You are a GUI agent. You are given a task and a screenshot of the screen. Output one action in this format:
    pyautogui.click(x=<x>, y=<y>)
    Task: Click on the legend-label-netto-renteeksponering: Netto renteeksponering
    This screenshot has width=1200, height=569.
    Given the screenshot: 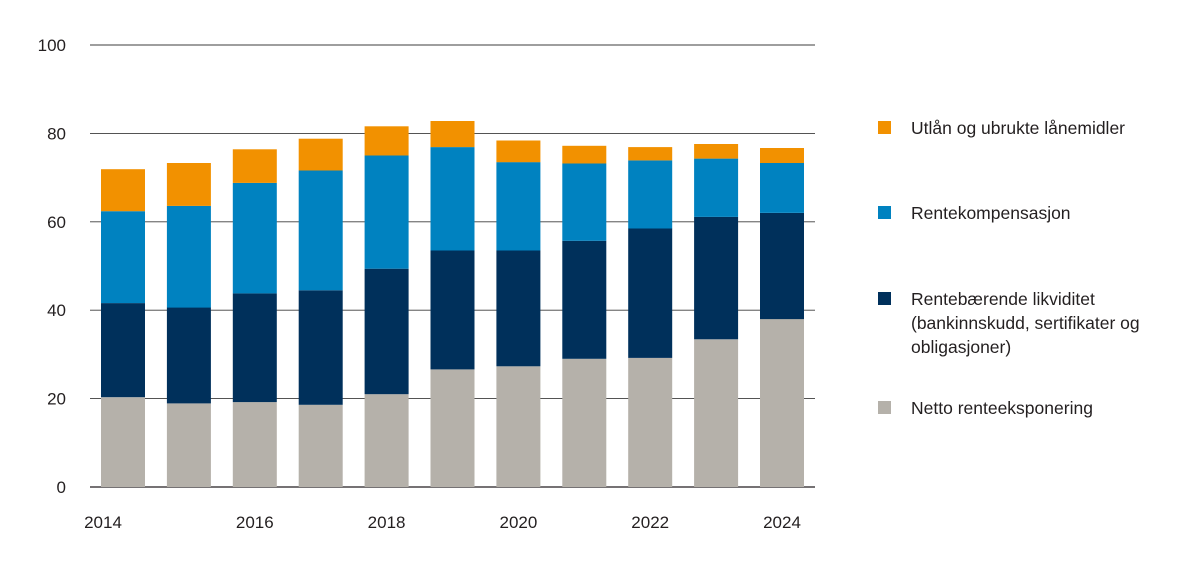 What is the action you would take?
    pyautogui.click(x=1002, y=408)
    